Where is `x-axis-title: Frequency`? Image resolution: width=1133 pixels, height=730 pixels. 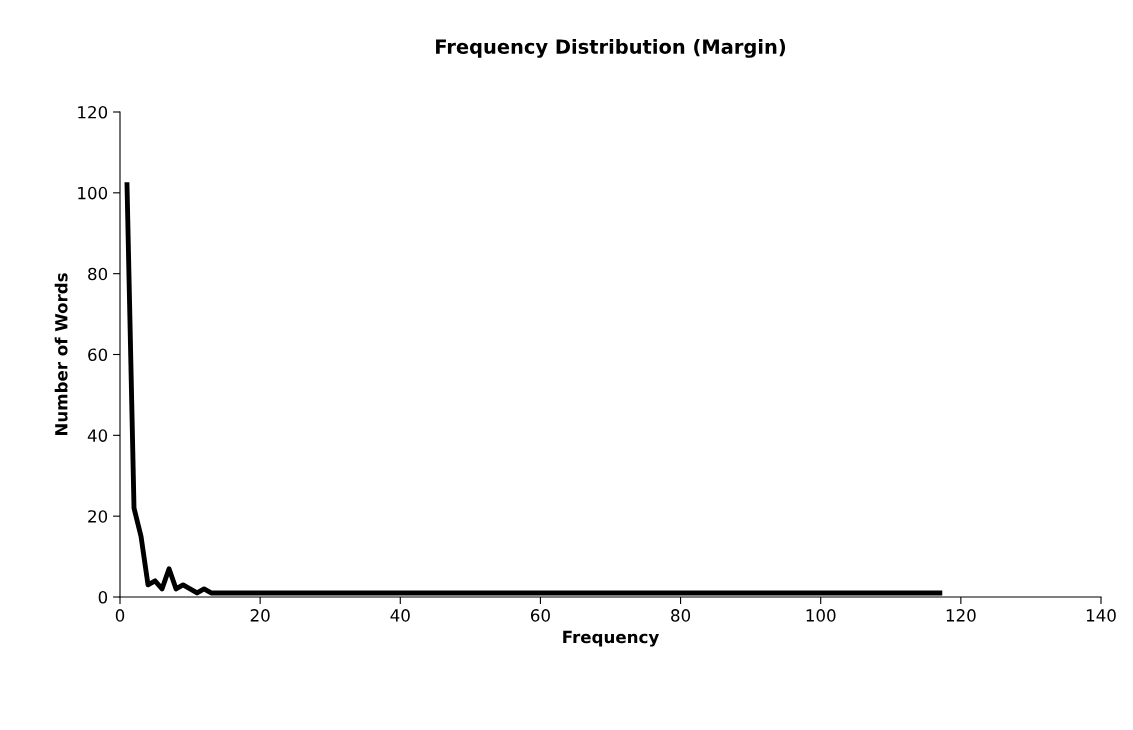
x-axis-title: Frequency is located at coordinates (611, 638).